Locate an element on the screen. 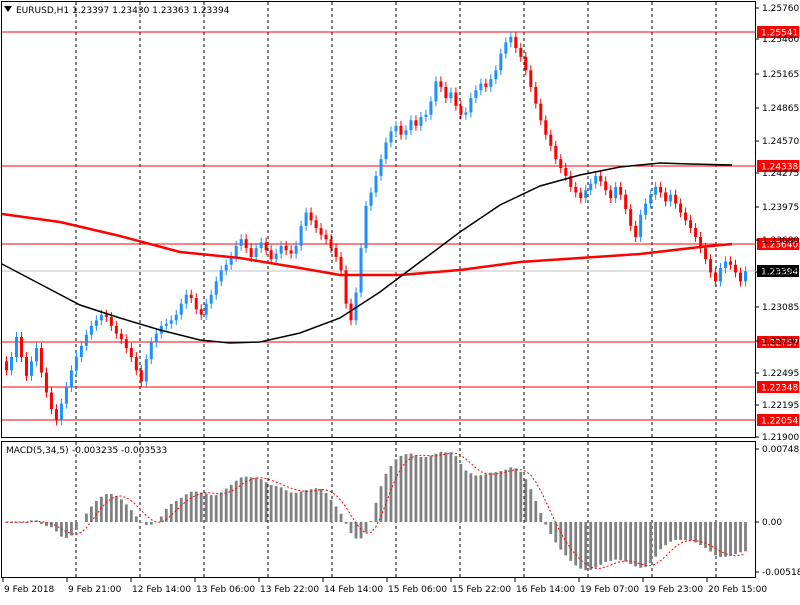  price-scale-label: 1.21900 is located at coordinates (780, 438).